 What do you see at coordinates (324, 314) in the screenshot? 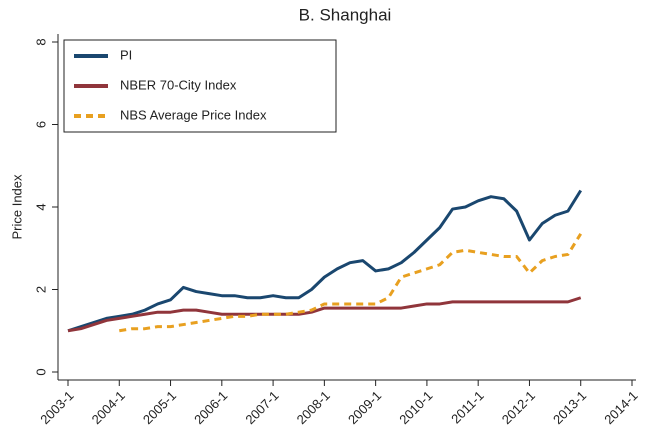
I see `series-line` at bounding box center [324, 314].